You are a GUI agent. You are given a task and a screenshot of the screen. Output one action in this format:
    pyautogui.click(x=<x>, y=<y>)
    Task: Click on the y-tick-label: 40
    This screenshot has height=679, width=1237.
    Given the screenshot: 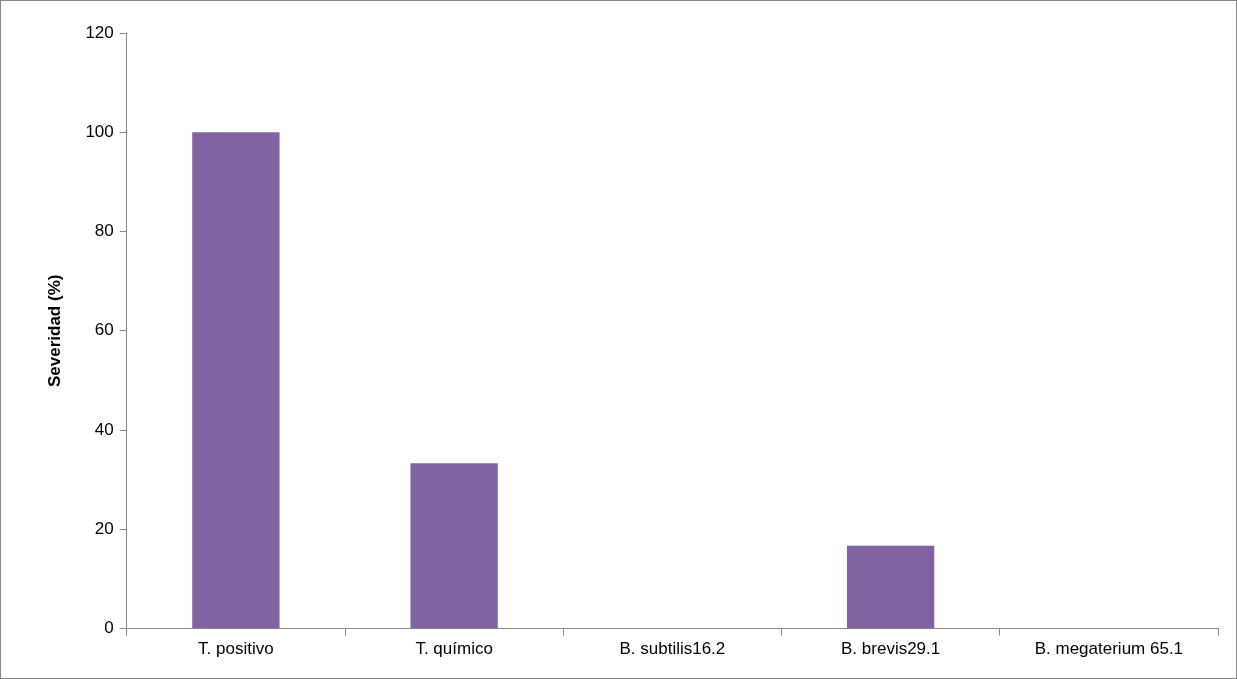 What is the action you would take?
    pyautogui.click(x=104, y=429)
    